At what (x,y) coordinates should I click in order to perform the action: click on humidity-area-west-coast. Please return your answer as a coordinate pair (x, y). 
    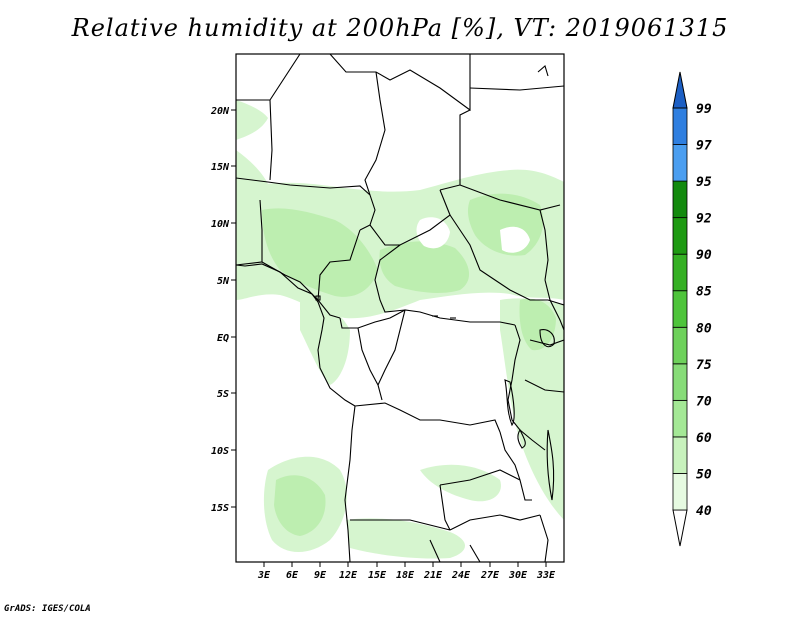
    Looking at the image, I should click on (252, 175).